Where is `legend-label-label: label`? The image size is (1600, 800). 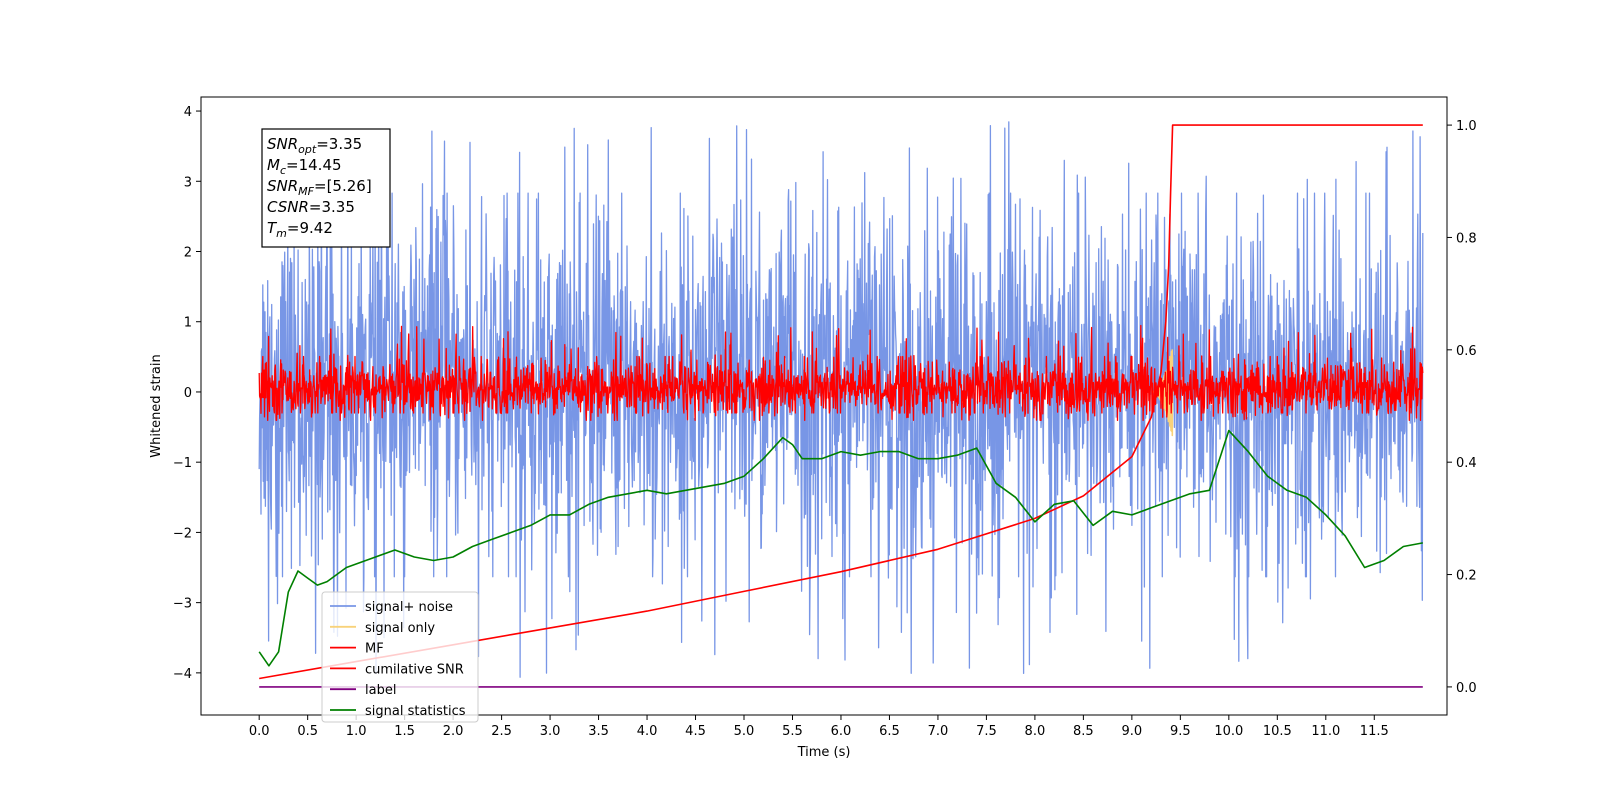
legend-label-label: label is located at coordinates (380, 690).